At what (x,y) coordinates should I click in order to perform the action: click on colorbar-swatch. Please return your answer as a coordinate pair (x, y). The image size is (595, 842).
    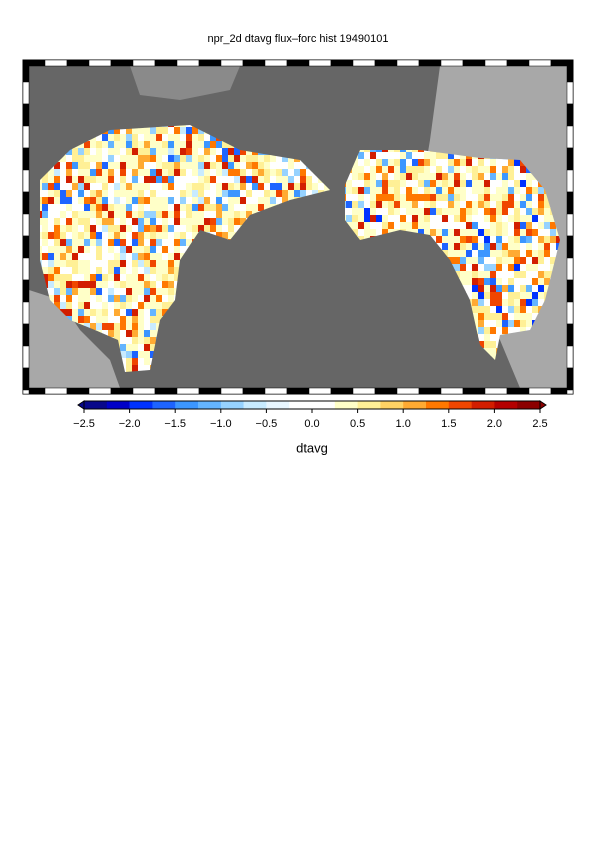
    Looking at the image, I should click on (232, 405).